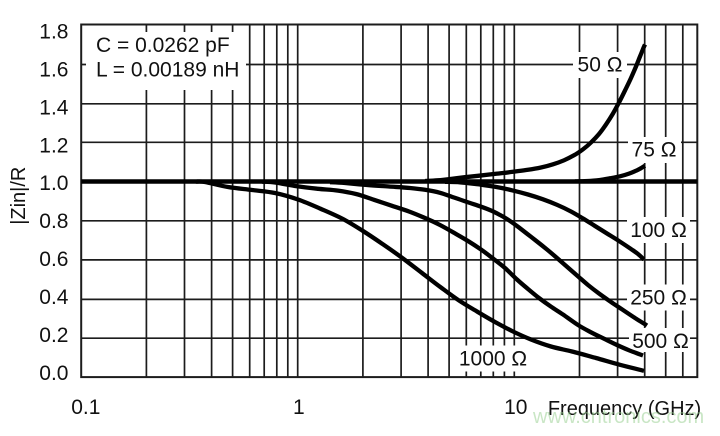 This screenshot has width=720, height=436. Describe the element at coordinates (53, 335) in the screenshot. I see `svg-text: 0.2` at that location.